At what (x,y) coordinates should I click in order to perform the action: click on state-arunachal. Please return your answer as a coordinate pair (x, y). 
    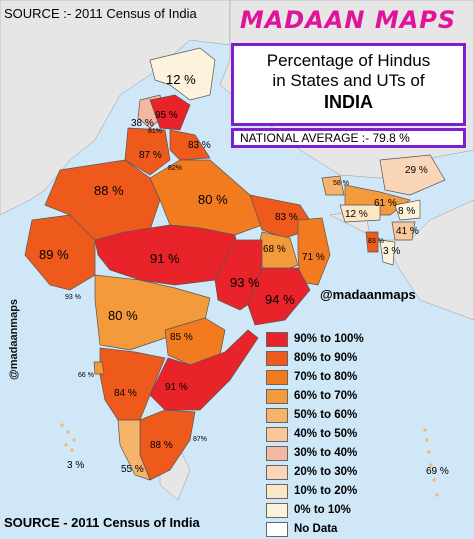
    Looking at the image, I should click on (412, 175).